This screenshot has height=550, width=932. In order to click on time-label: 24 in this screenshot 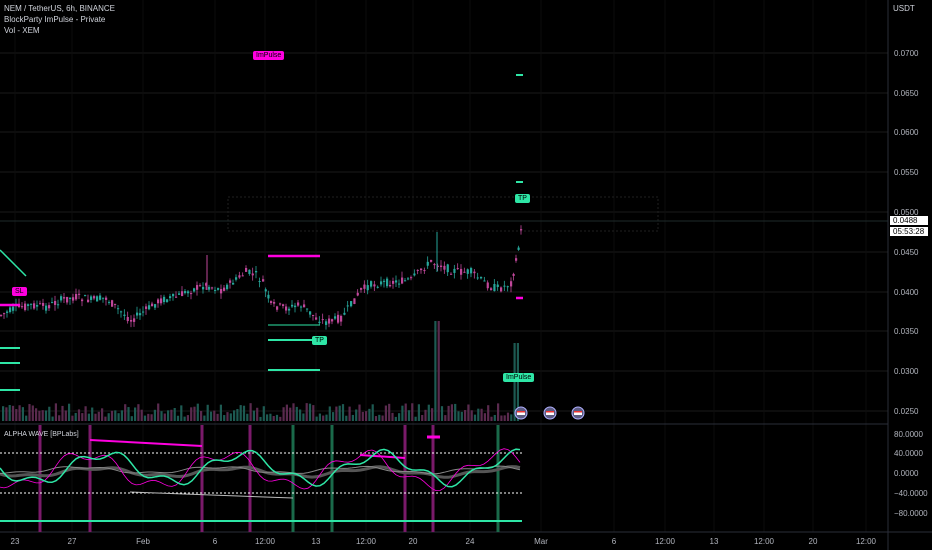, I will do `click(470, 541)`.